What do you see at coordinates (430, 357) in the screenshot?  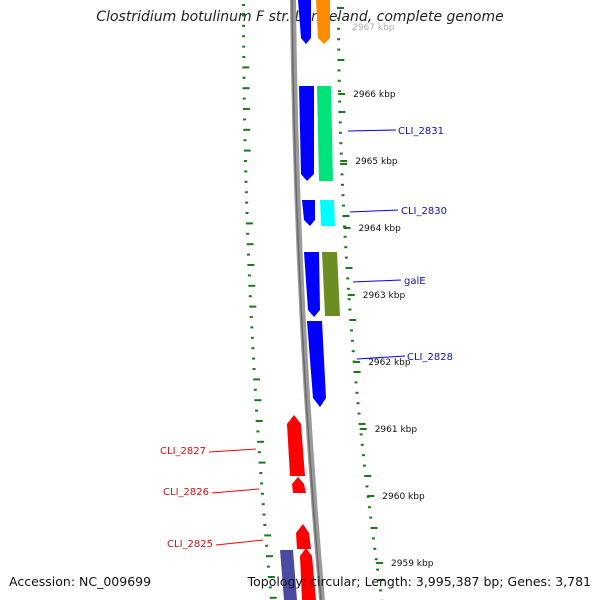 I see `gene-label-cli-2828: CLI_2828` at bounding box center [430, 357].